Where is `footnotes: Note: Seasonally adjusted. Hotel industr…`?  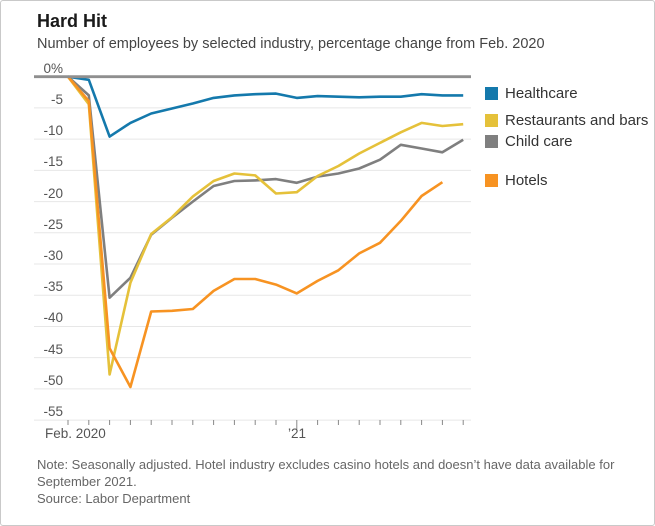 footnotes: Note: Seasonally adjusted. Hotel industr… is located at coordinates (343, 481).